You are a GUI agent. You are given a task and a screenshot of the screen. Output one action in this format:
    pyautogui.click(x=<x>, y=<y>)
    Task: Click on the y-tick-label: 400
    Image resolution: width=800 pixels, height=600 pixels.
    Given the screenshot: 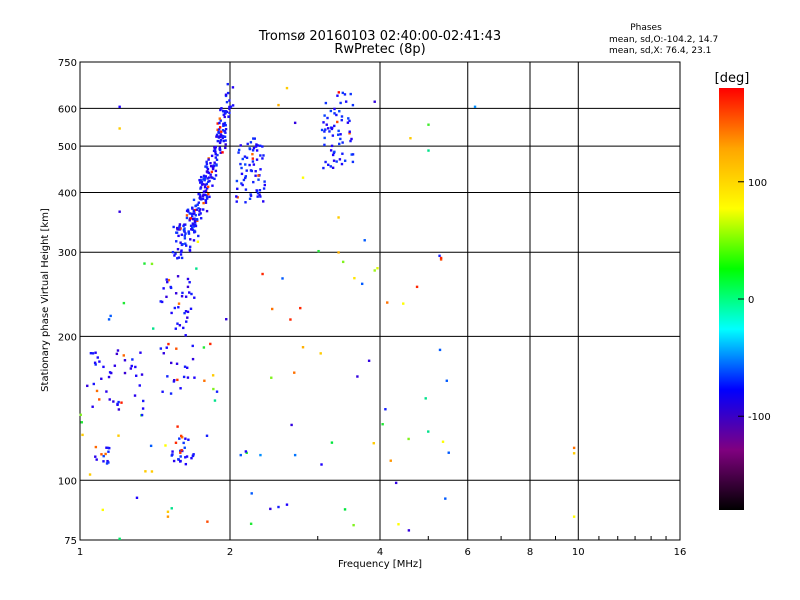 What is the action you would take?
    pyautogui.click(x=67, y=193)
    